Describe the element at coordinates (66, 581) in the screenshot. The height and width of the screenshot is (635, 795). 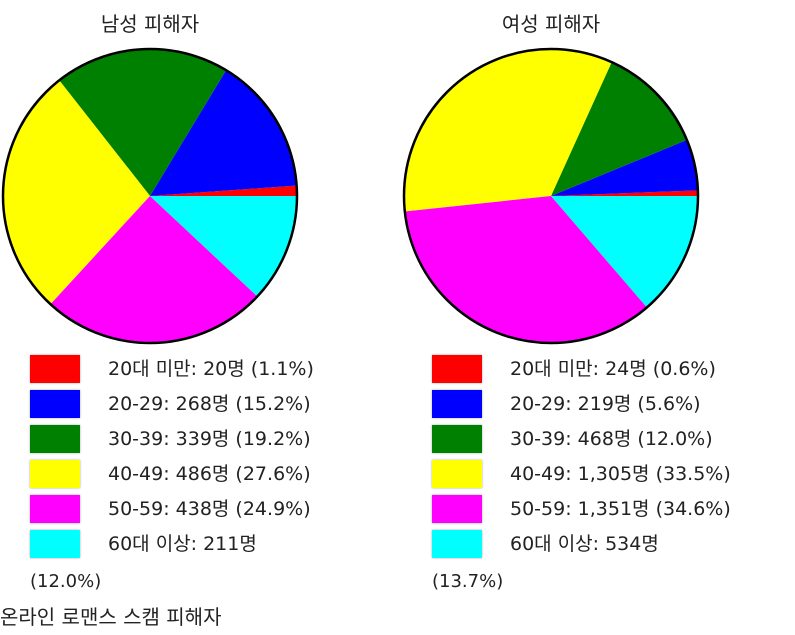
I see `legend-percent: (12.0%)` at that location.